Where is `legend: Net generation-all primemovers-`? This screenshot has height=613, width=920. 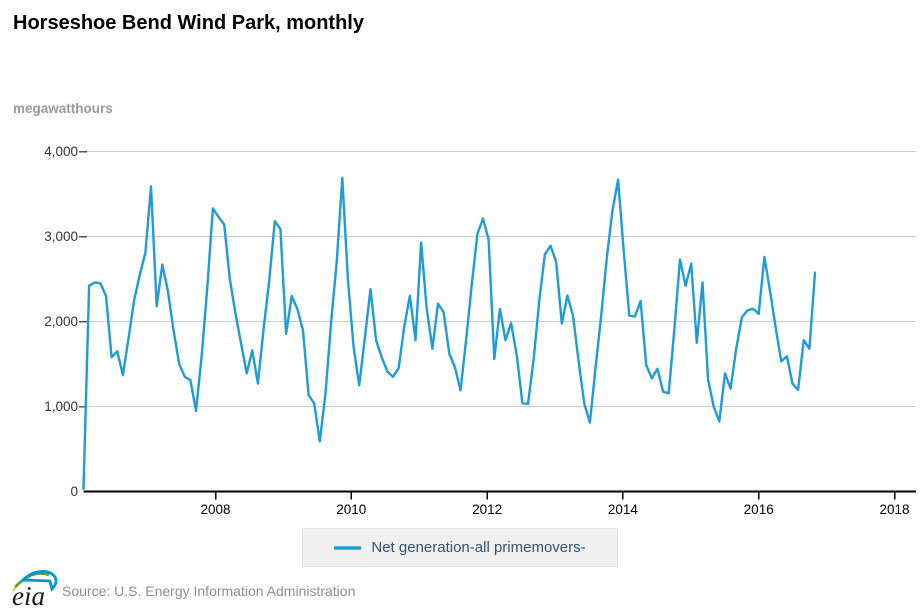
legend: Net generation-all primemovers- is located at coordinates (460, 547).